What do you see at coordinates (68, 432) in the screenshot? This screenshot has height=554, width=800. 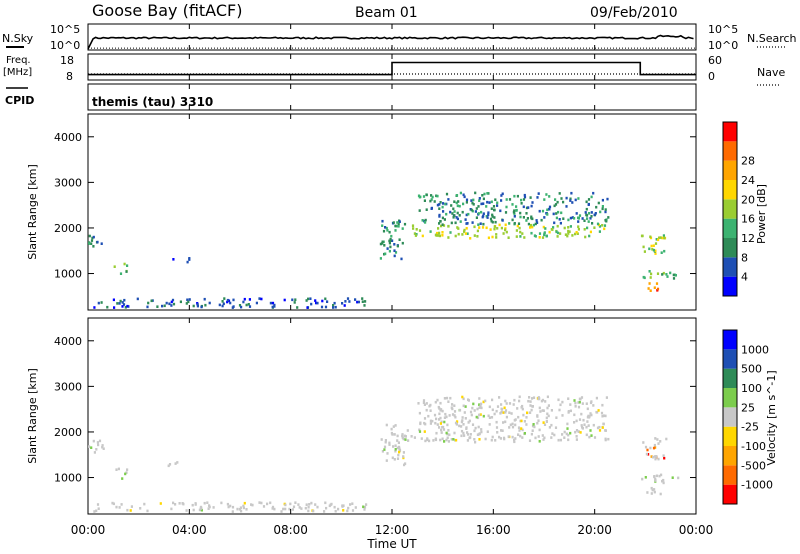 I see `y-tick-label: 2000` at bounding box center [68, 432].